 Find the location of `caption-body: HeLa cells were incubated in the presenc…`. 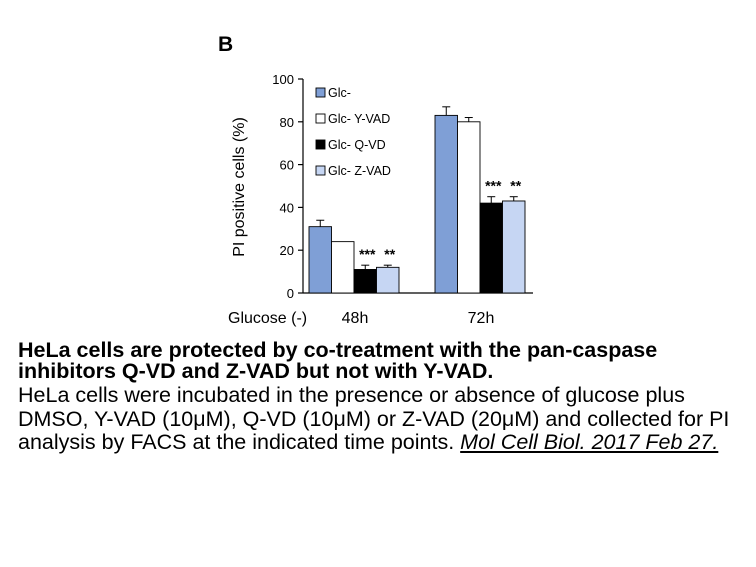

caption-body: HeLa cells were incubated in the presenc… is located at coordinates (384, 419).